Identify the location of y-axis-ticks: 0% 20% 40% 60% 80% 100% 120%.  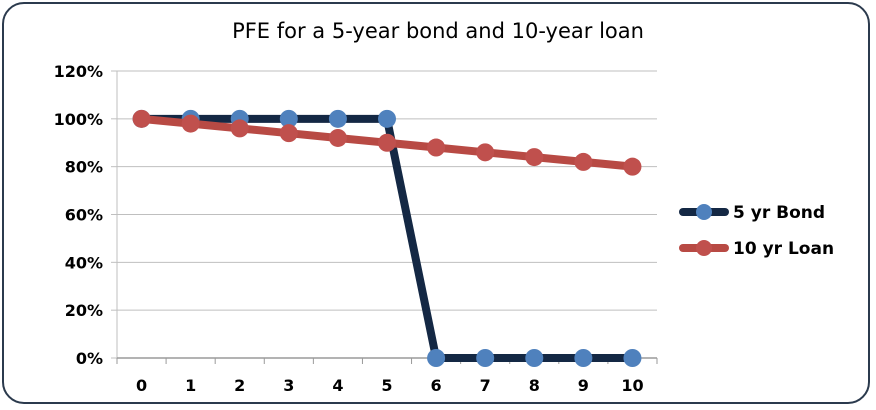
(78, 215).